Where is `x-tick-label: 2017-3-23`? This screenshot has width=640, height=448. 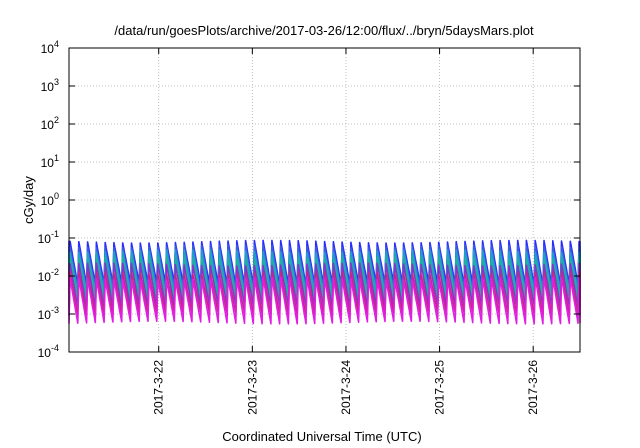
x-tick-label: 2017-3-23 is located at coordinates (252, 387).